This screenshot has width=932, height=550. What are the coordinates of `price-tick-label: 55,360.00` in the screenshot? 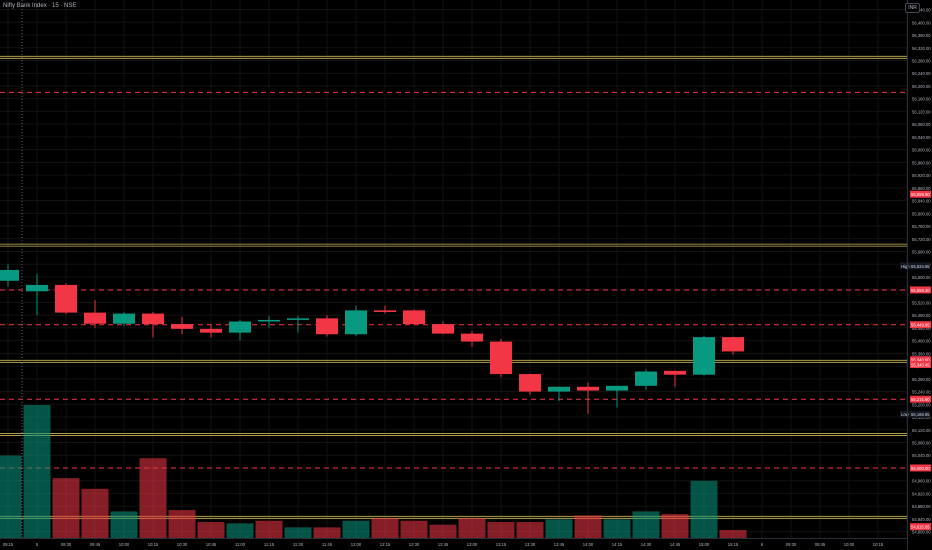 It's located at (921, 353).